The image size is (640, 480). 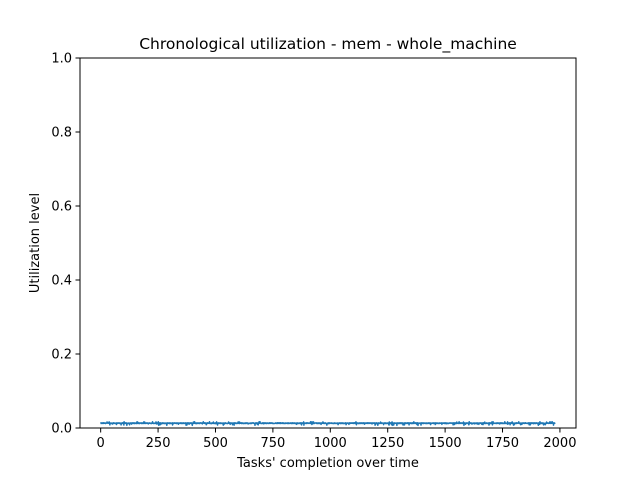 What do you see at coordinates (61, 59) in the screenshot?
I see `y-tick-label: 1.0` at bounding box center [61, 59].